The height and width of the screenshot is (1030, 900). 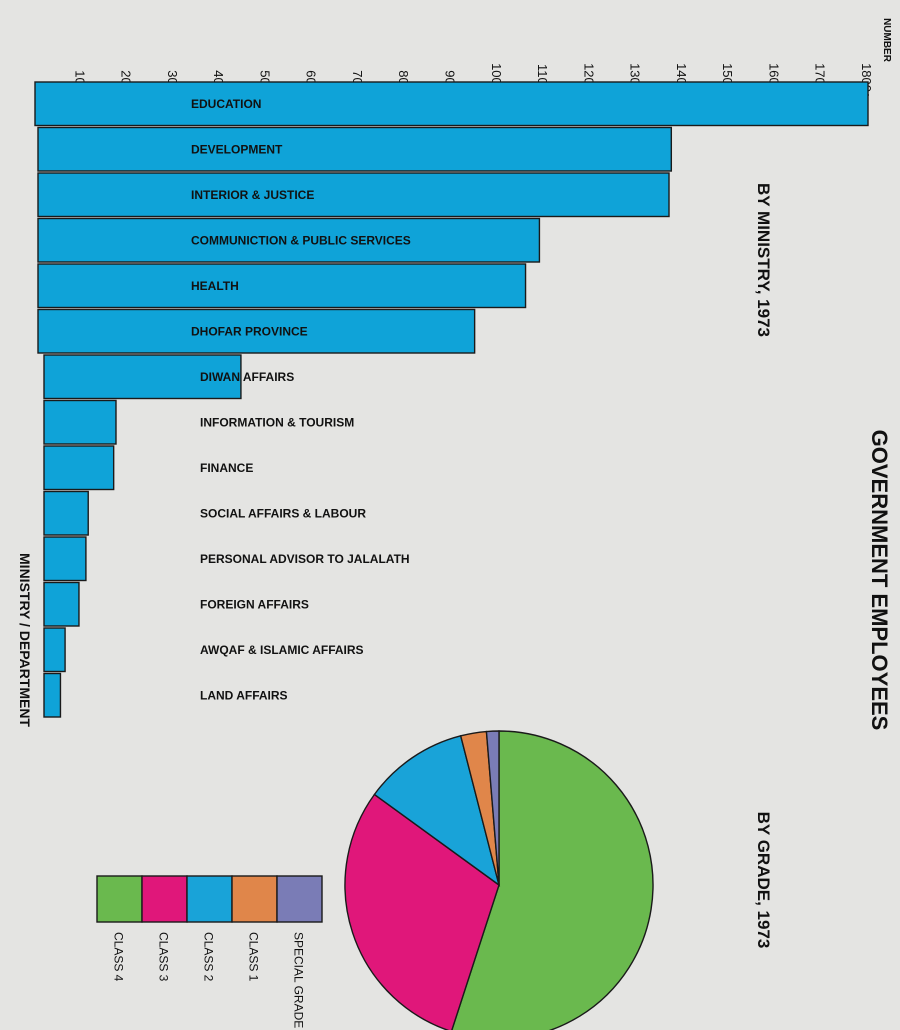 I want to click on legend-label: CLASS 1, so click(x=254, y=957).